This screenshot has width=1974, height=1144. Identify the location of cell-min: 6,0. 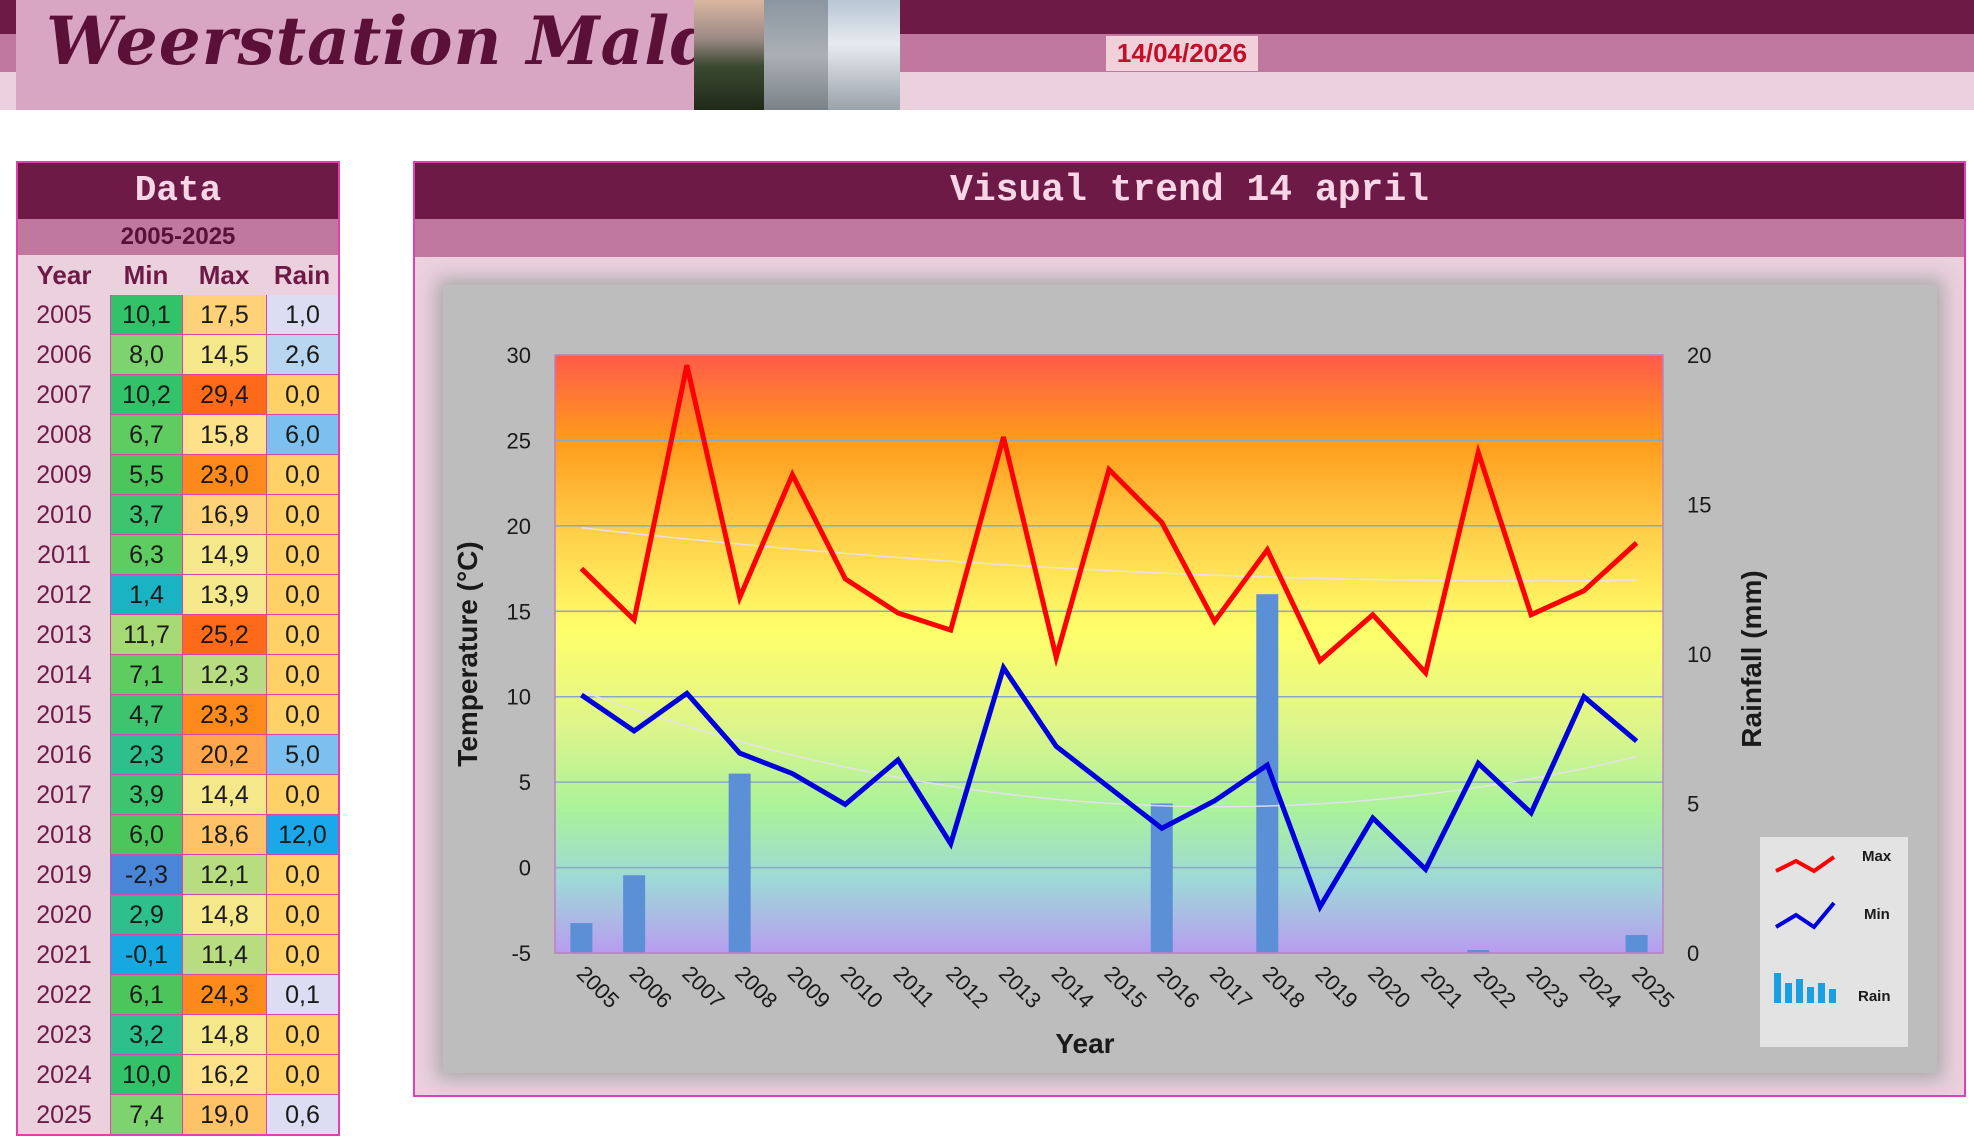
(146, 835).